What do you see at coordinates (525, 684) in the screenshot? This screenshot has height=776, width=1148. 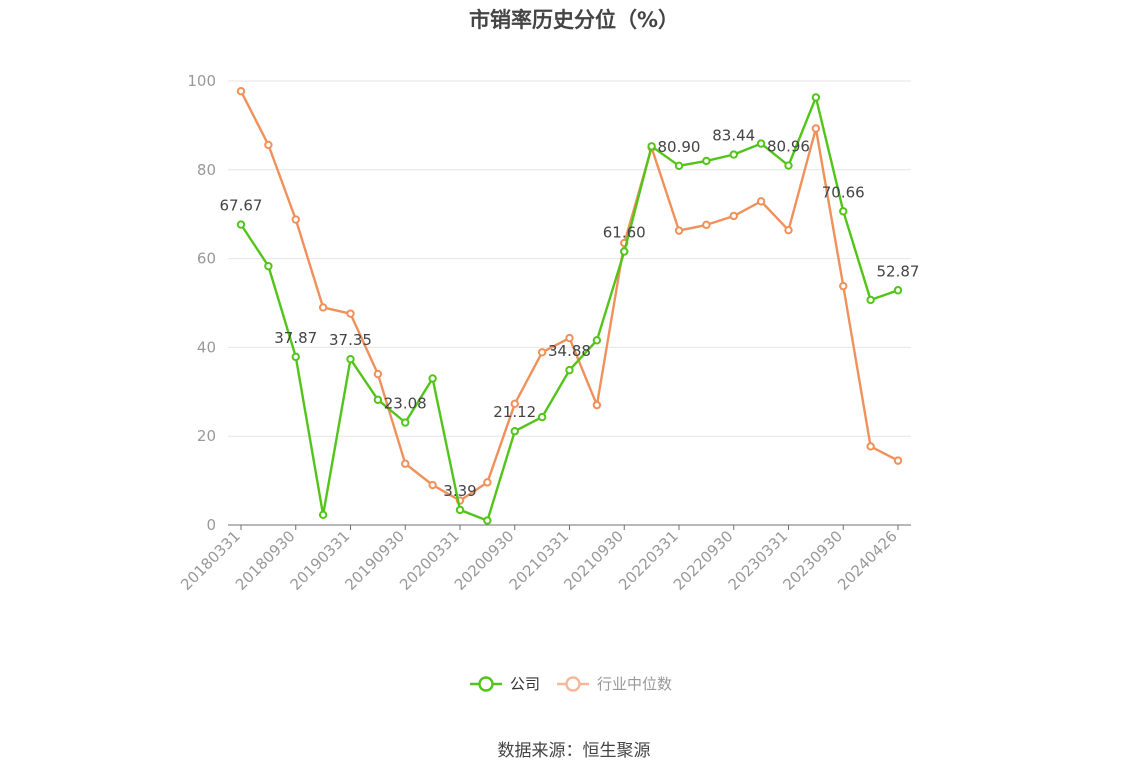 I see `legend-label-0: 公司` at bounding box center [525, 684].